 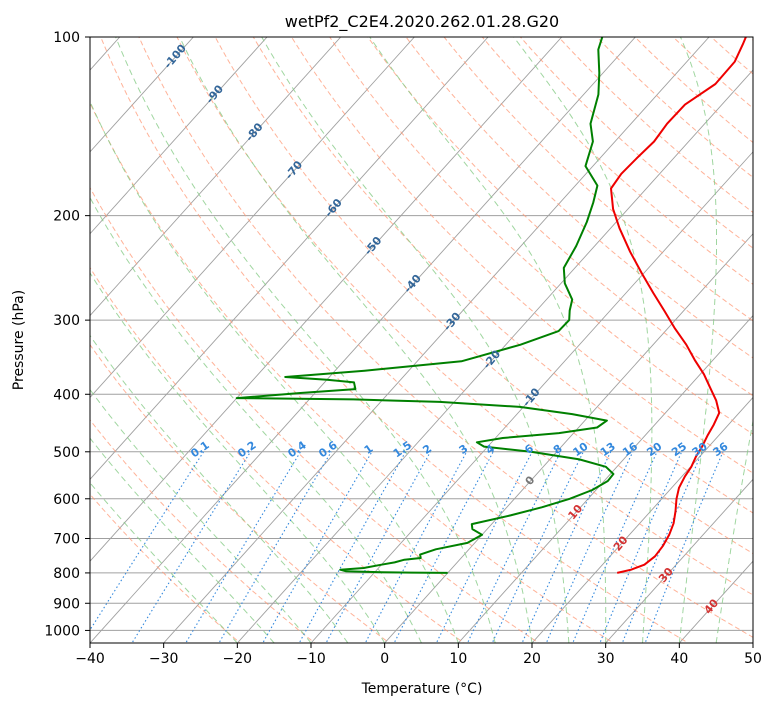 I want to click on x-tick-label: 50, so click(x=753, y=659).